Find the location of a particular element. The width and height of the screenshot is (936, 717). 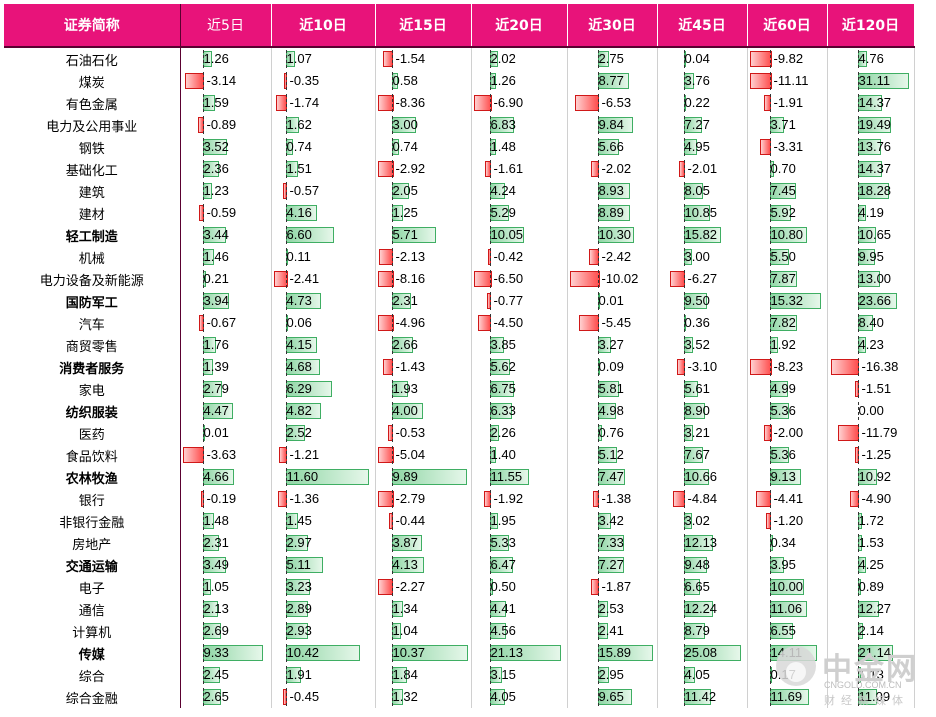

return-cell: 10.65 is located at coordinates (871, 235).